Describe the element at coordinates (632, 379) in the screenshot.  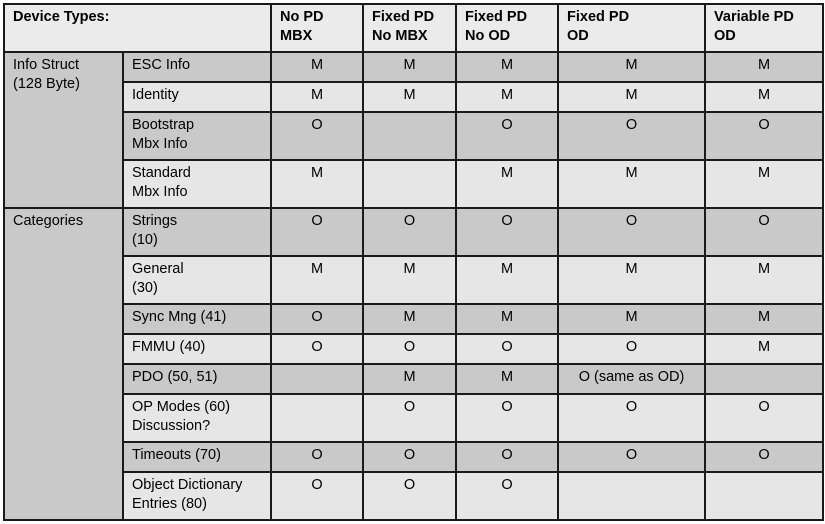
I see `value-cell: O (same as OD)` at that location.